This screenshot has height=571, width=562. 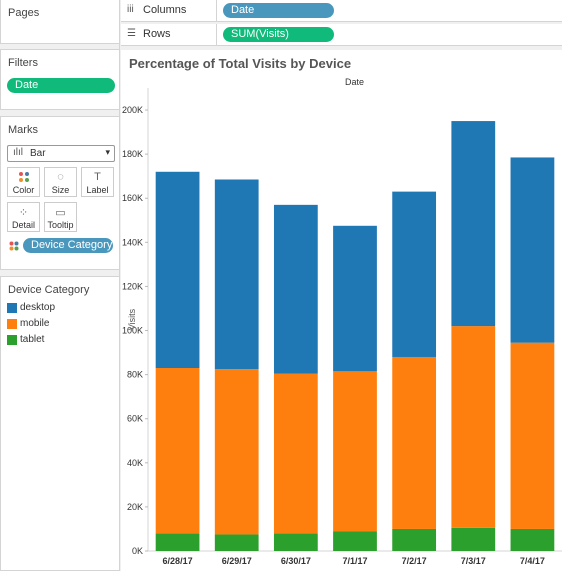 I want to click on bar-chart-icon: ılıl, so click(x=18, y=152).